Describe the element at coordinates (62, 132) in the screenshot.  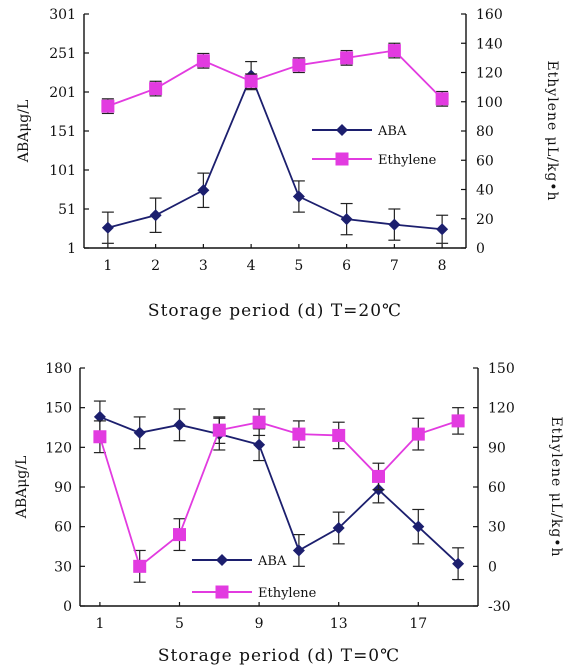
I see `left-tick-label: 151` at that location.